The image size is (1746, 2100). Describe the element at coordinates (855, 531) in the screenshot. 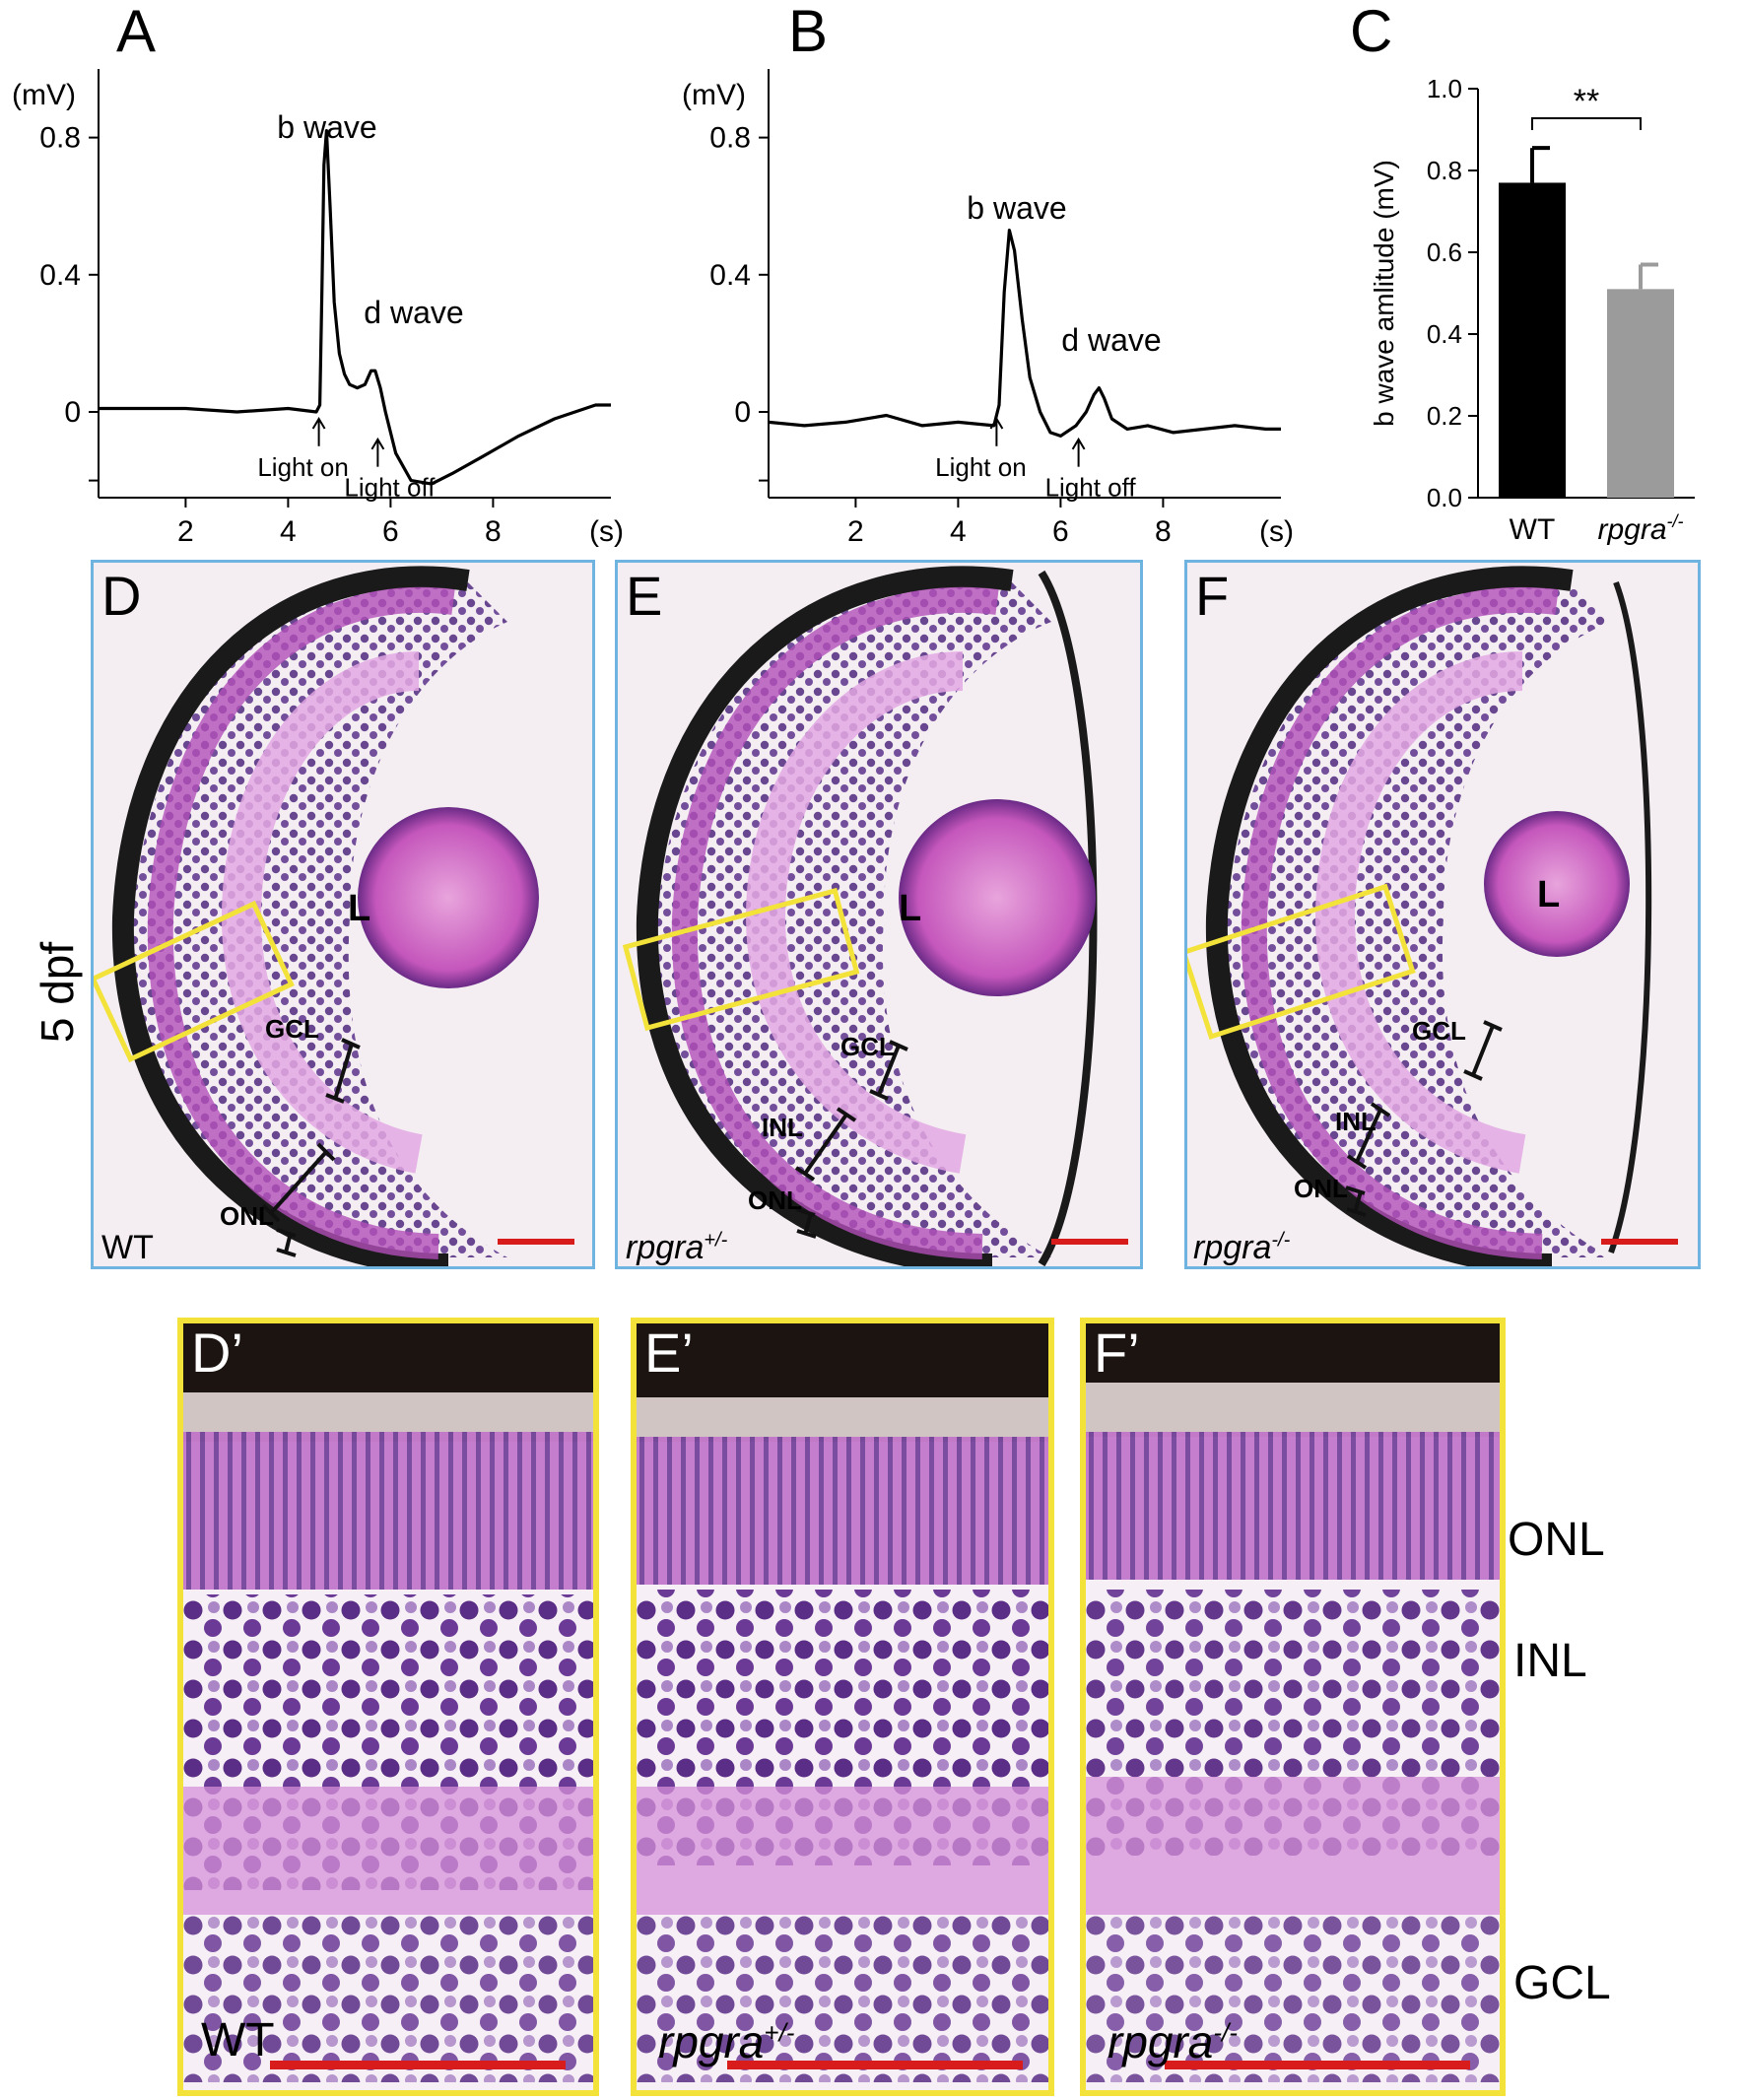

I see `chart-b-x-tick-label: 2` at that location.